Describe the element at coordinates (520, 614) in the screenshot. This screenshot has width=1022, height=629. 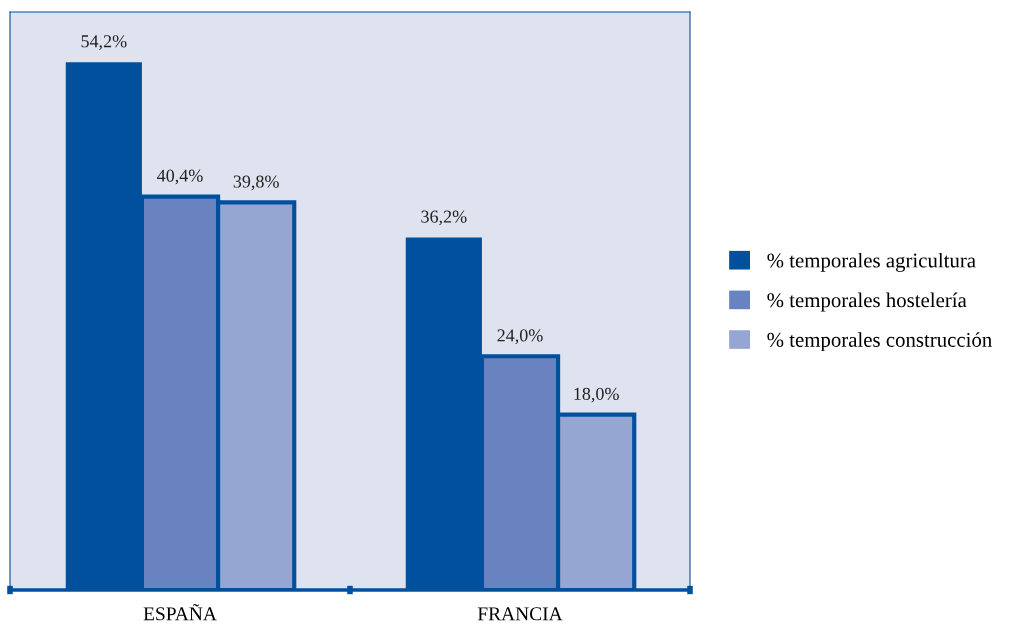
I see `x-tick-label: FRANCIA` at that location.